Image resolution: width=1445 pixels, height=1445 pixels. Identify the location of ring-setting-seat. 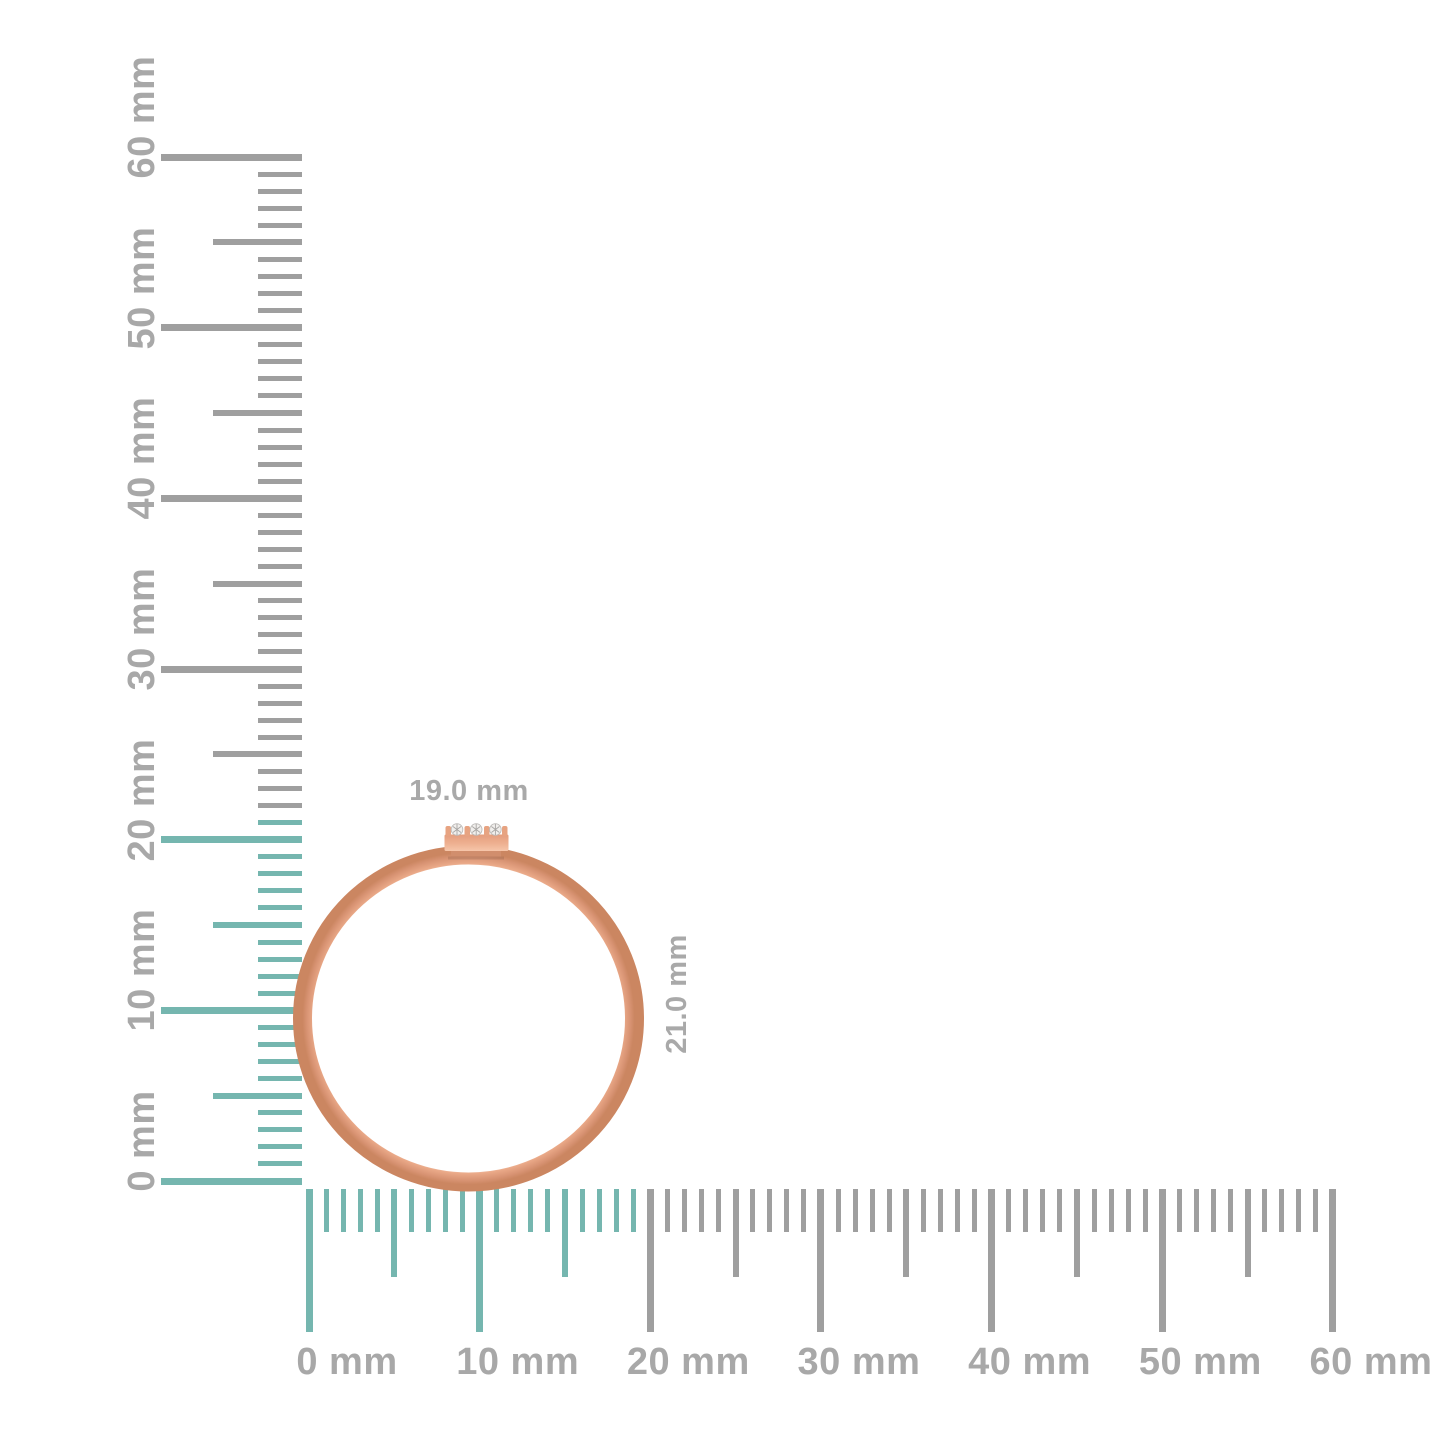
(476, 853).